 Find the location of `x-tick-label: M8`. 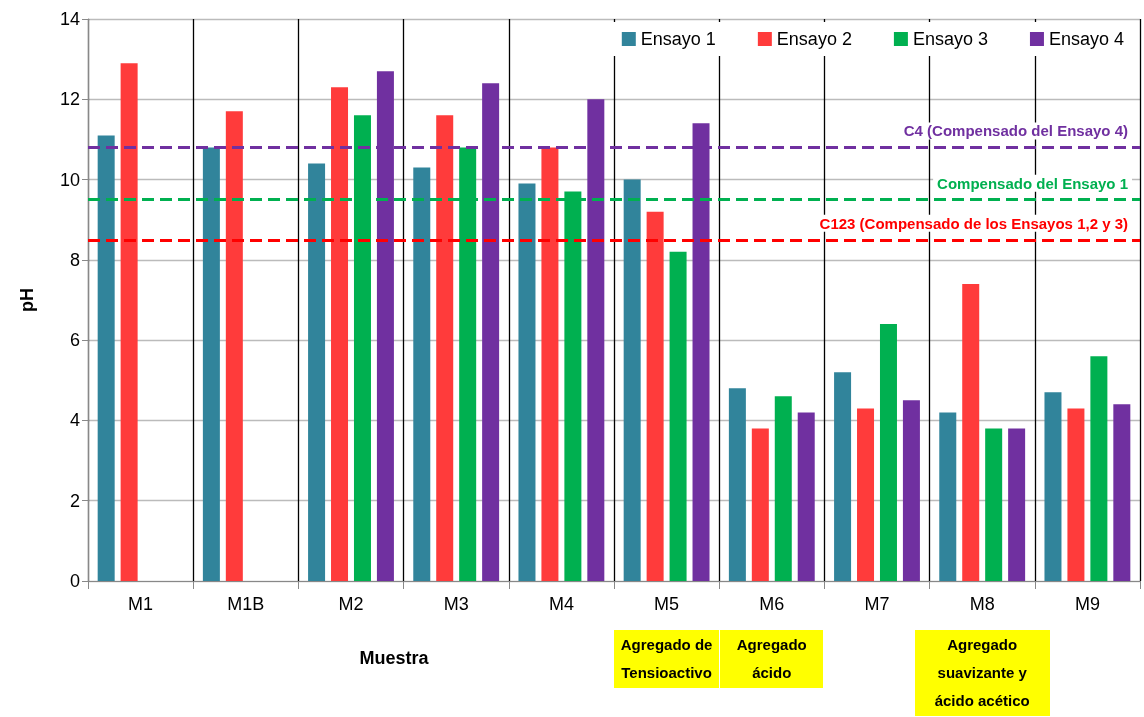

x-tick-label: M8 is located at coordinates (982, 604).